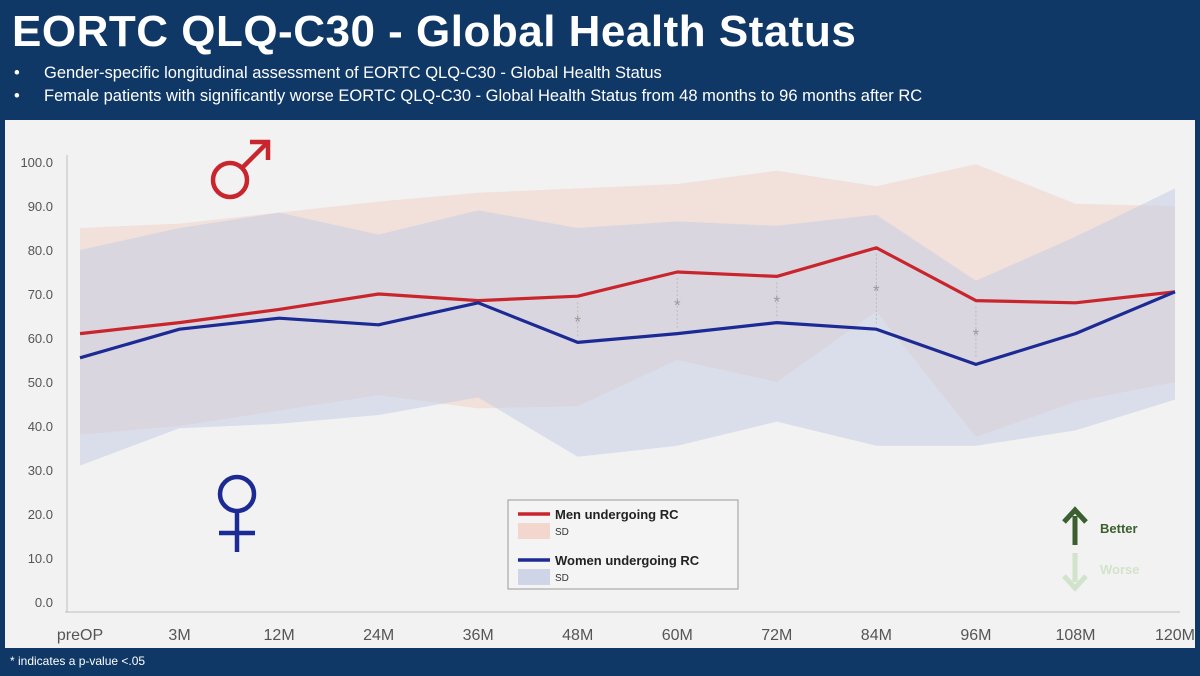  What do you see at coordinates (1175, 635) in the screenshot?
I see `x-tick-label: 120M` at bounding box center [1175, 635].